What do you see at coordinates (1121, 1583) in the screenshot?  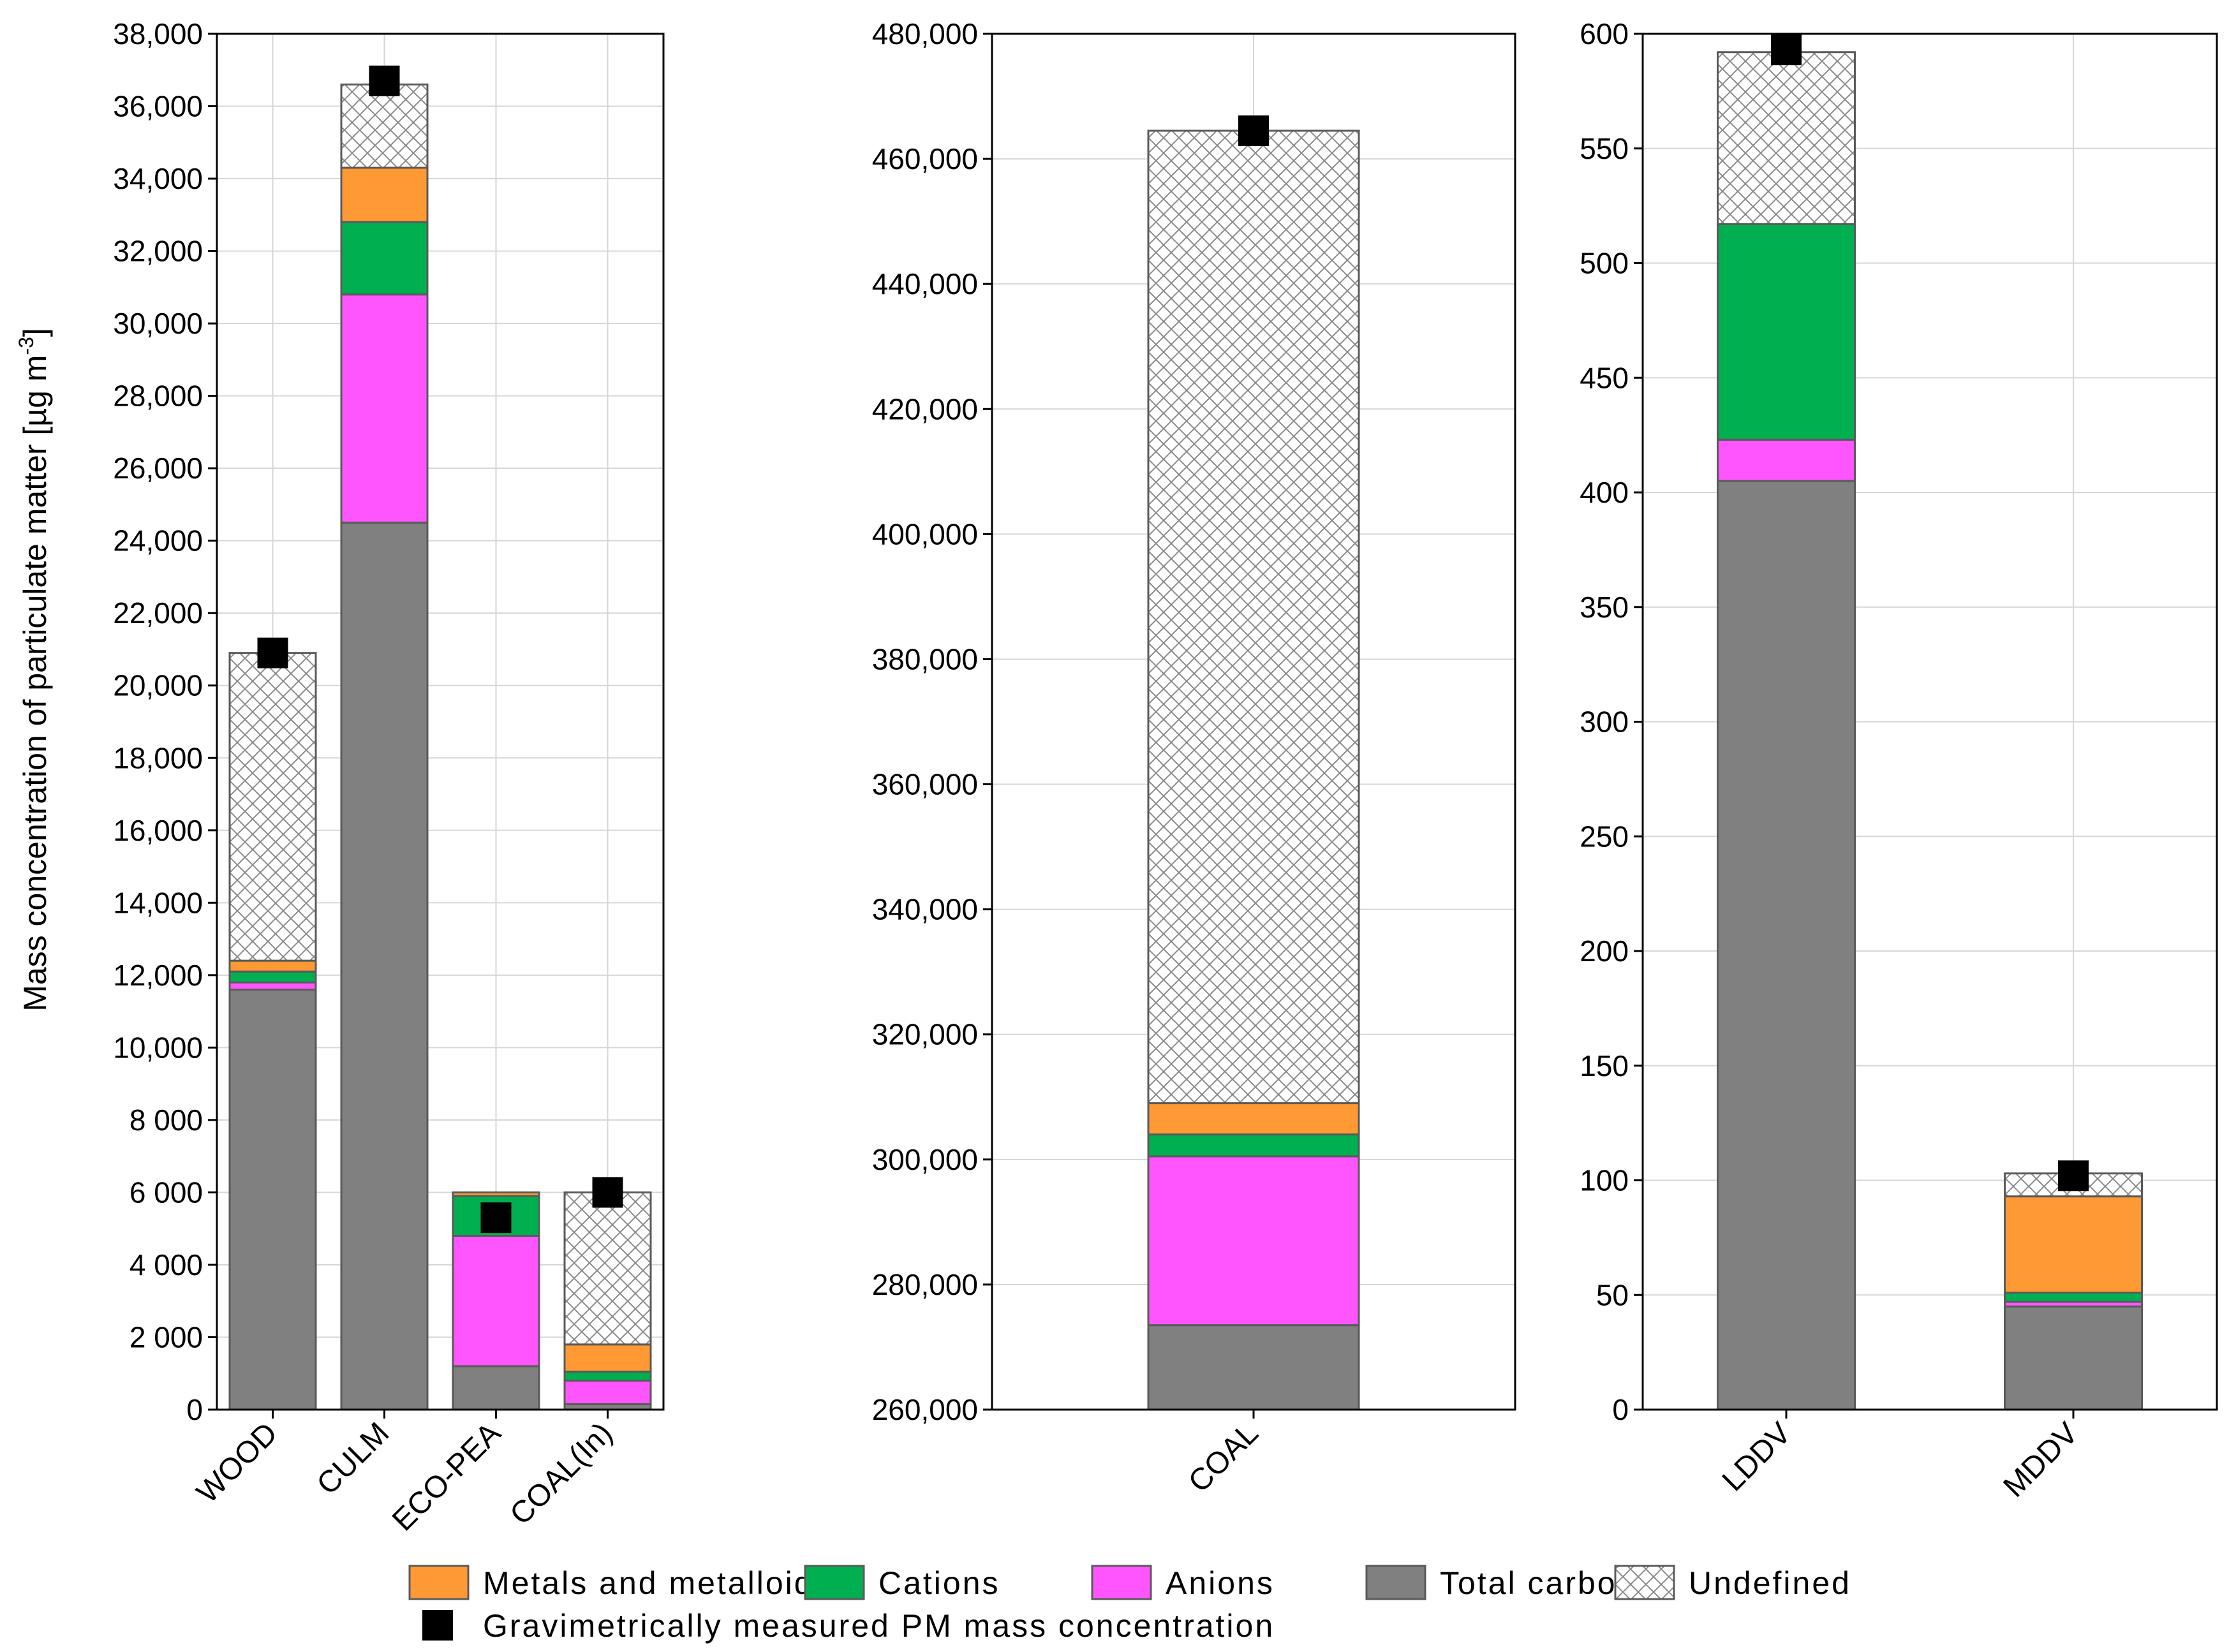 I see `legend-swatch-anions` at bounding box center [1121, 1583].